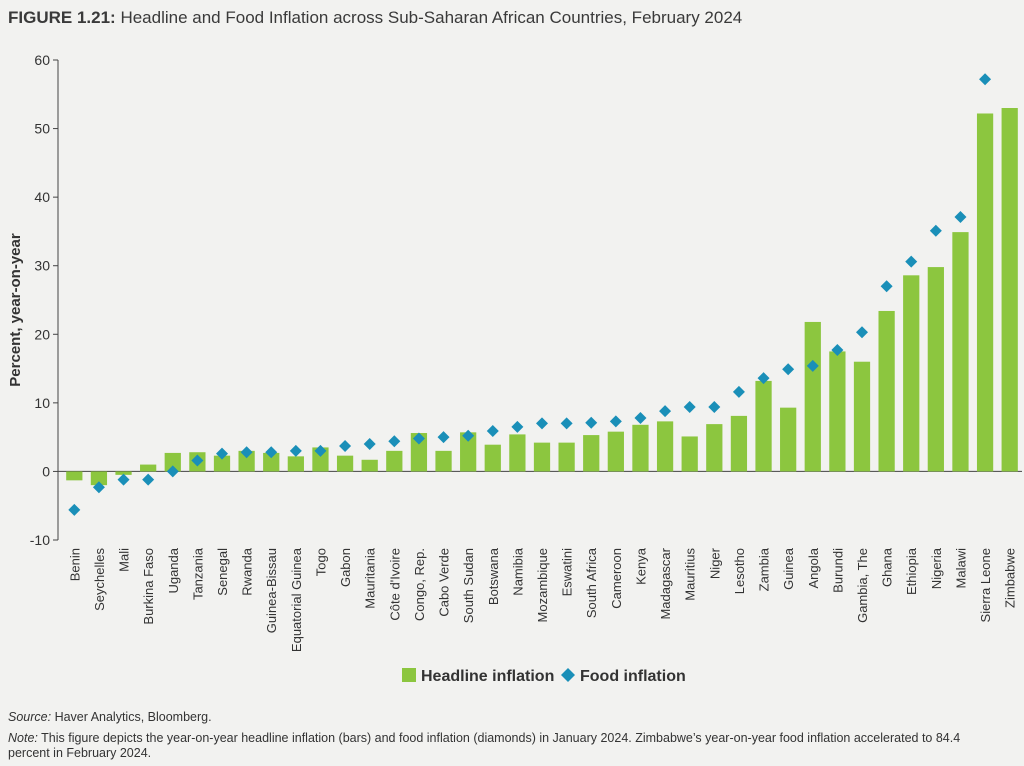  Describe the element at coordinates (739, 571) in the screenshot. I see `x-tick-label: Lesotho` at that location.